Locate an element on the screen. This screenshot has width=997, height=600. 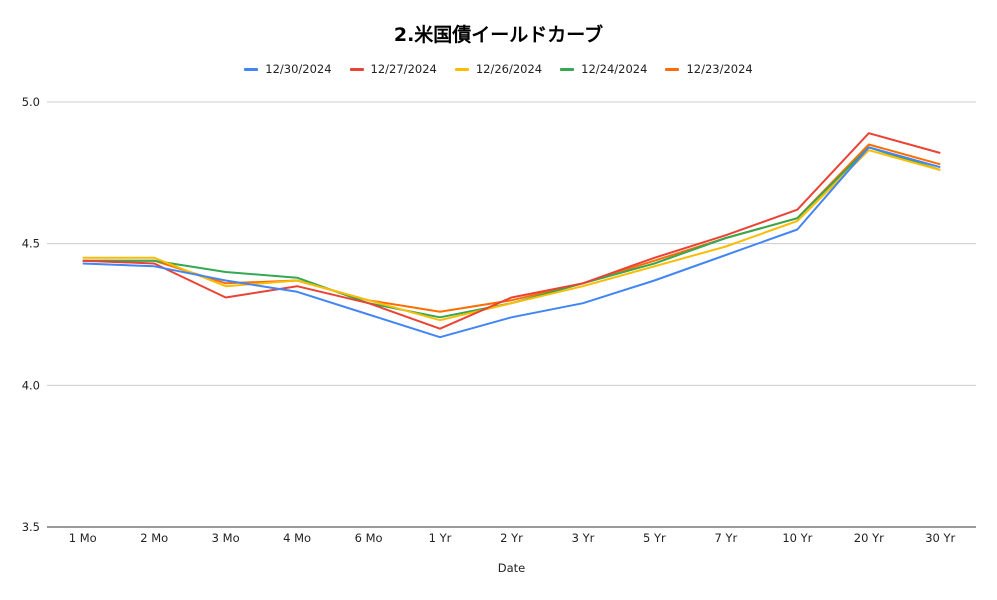
x-tick-label: 6 Mo is located at coordinates (369, 538).